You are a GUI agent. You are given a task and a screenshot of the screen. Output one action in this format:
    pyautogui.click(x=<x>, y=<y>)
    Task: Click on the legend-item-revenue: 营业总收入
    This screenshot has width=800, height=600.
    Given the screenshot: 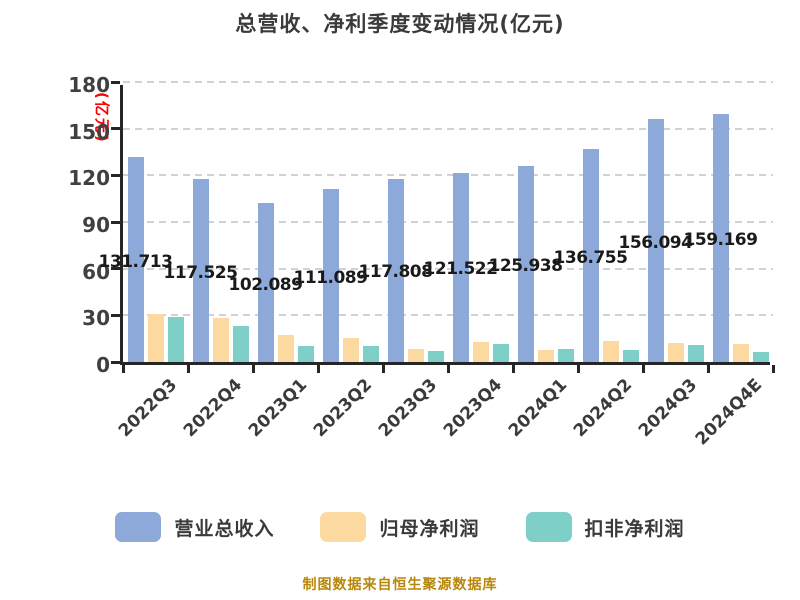 What is the action you would take?
    pyautogui.click(x=194, y=527)
    